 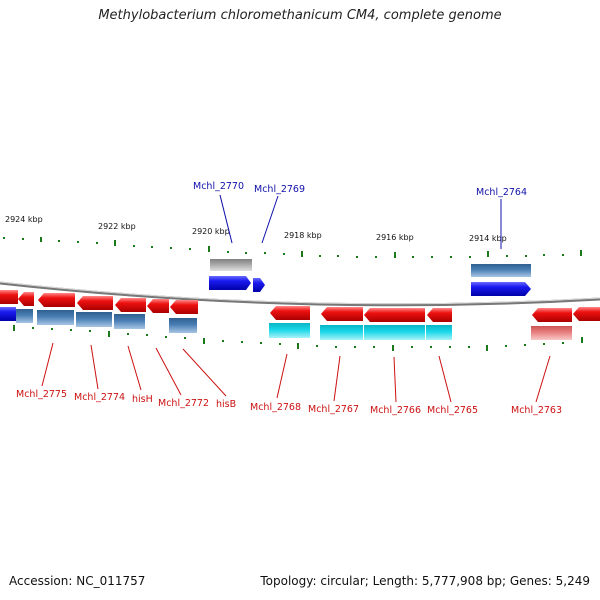 I want to click on scale-label-2918: 2918 kbp, so click(x=303, y=235).